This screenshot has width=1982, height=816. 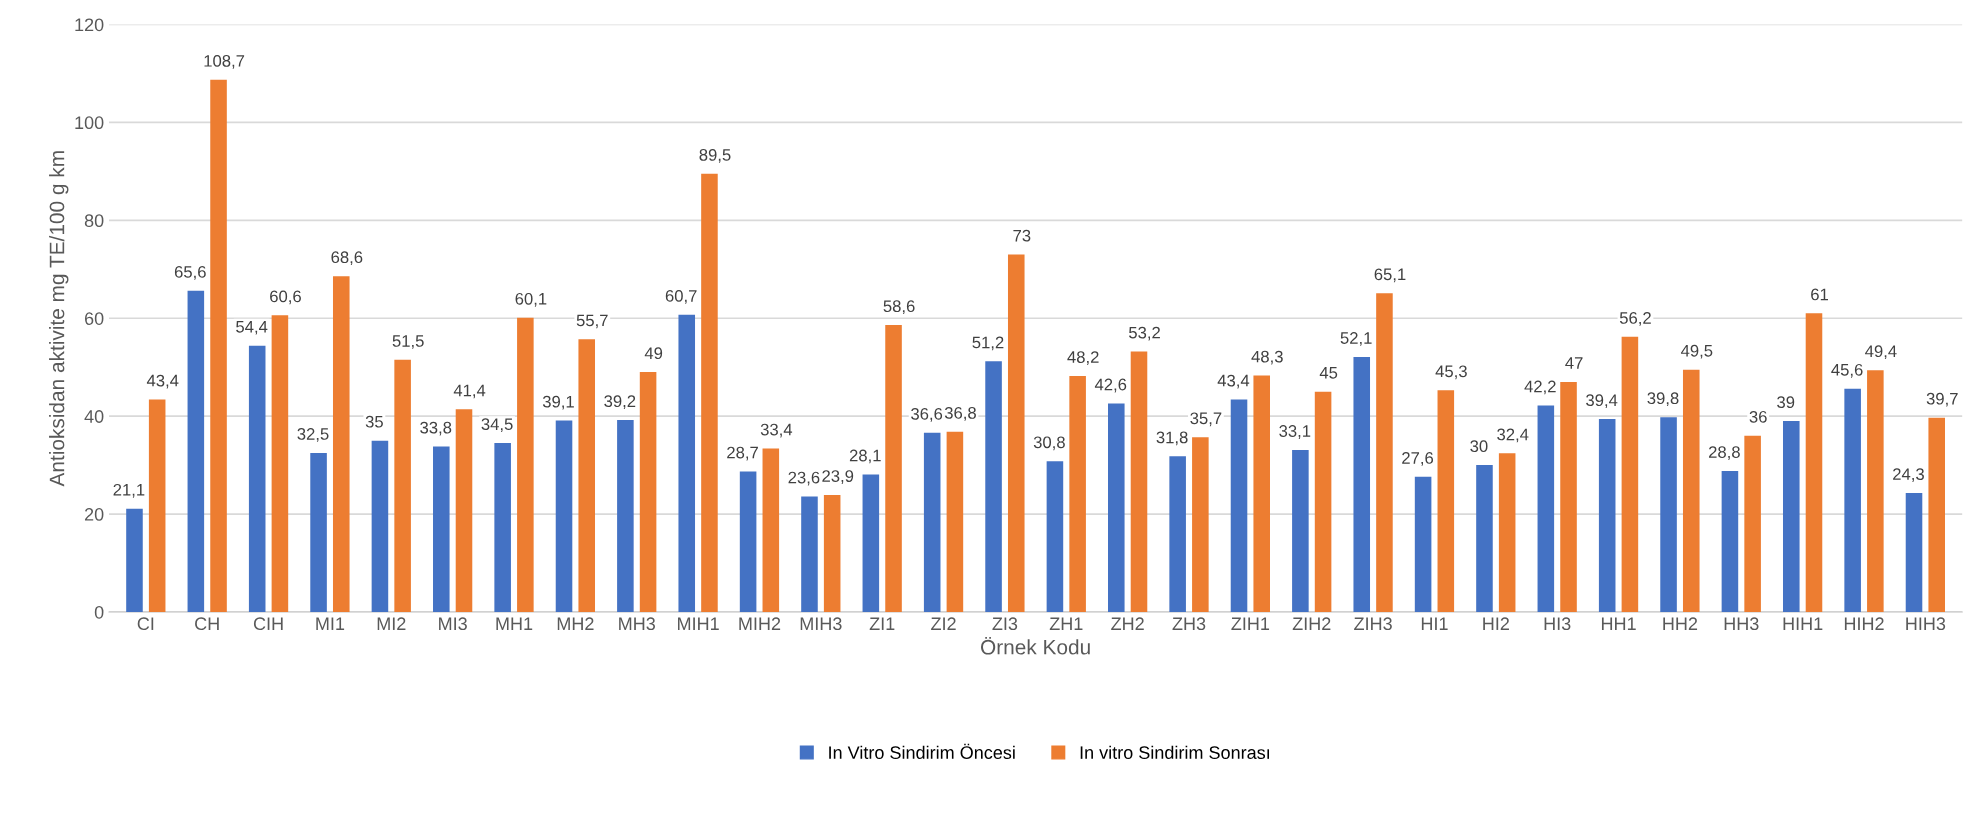 What do you see at coordinates (313, 435) in the screenshot?
I see `data-label: 32,5` at bounding box center [313, 435].